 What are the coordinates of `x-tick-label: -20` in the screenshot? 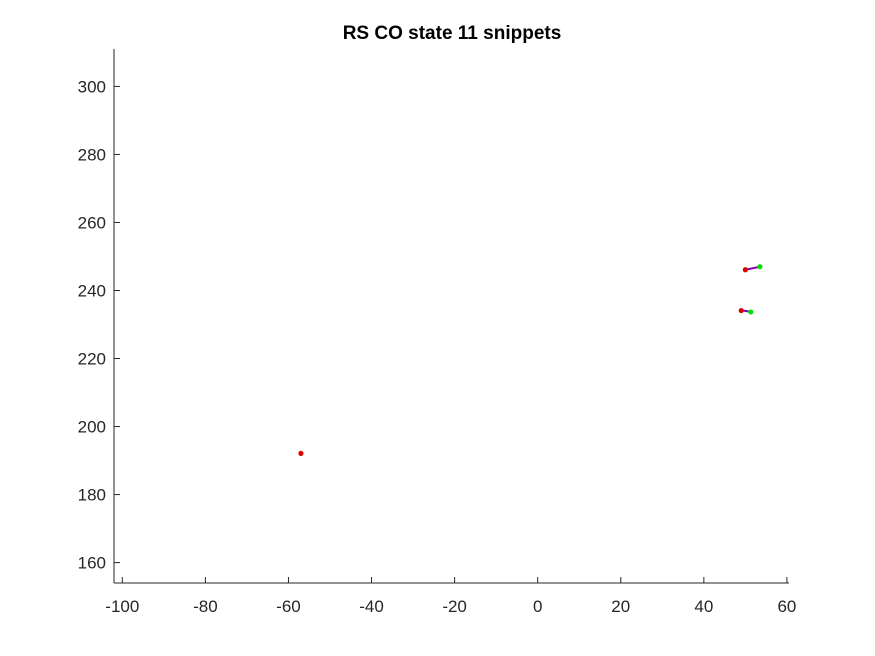 It's located at (454, 606).